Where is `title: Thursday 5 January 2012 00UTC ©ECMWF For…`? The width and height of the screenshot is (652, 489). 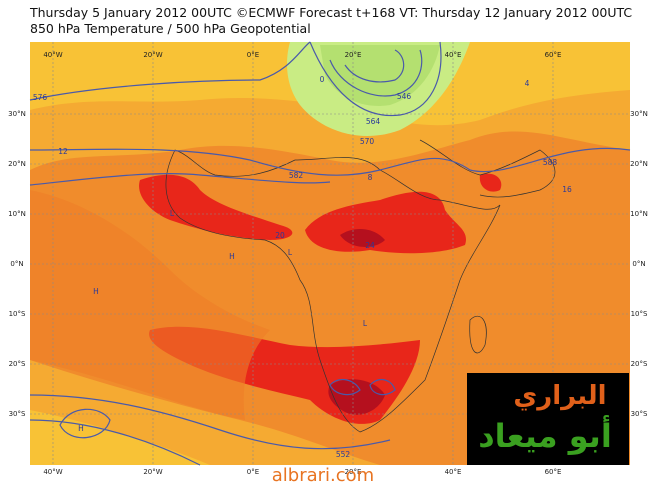 title: Thursday 5 January 2012 00UTC ©ECMWF For… is located at coordinates (330, 12).